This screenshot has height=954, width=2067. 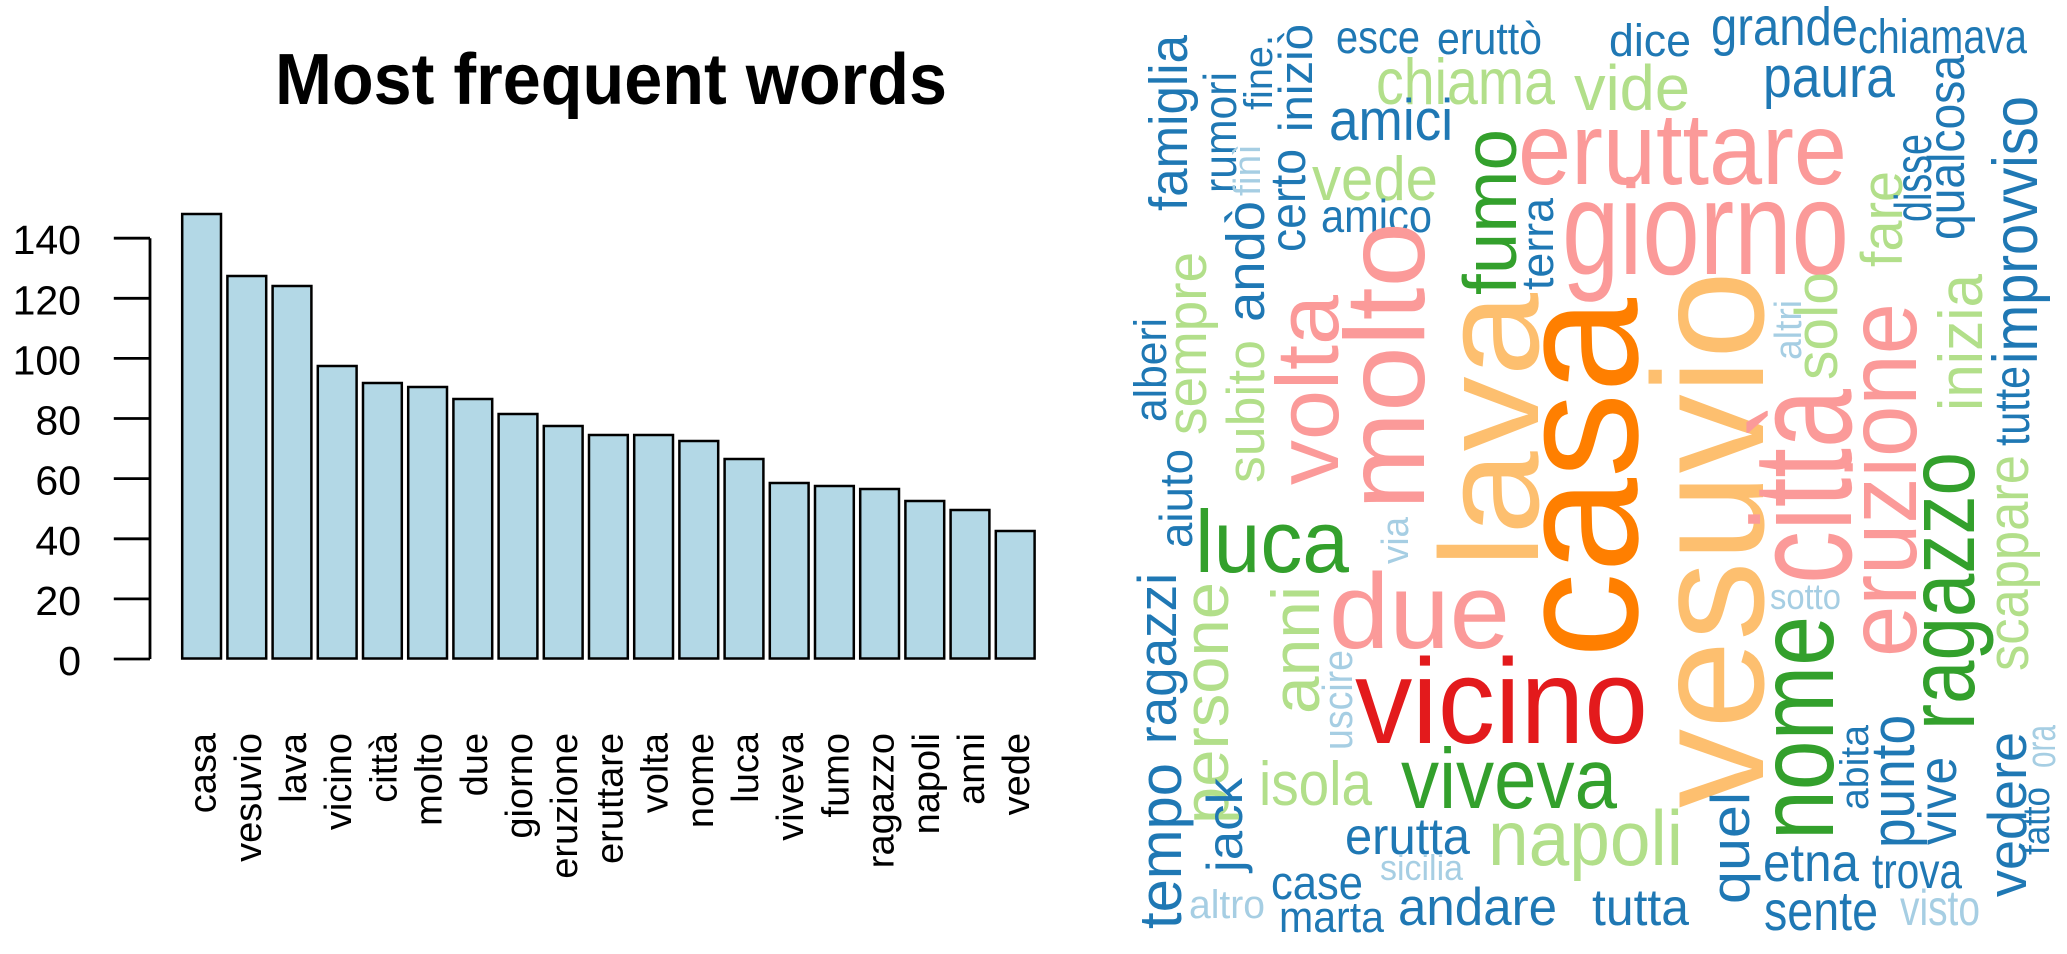 I want to click on svg-text: qualcosa, so click(x=1947, y=147).